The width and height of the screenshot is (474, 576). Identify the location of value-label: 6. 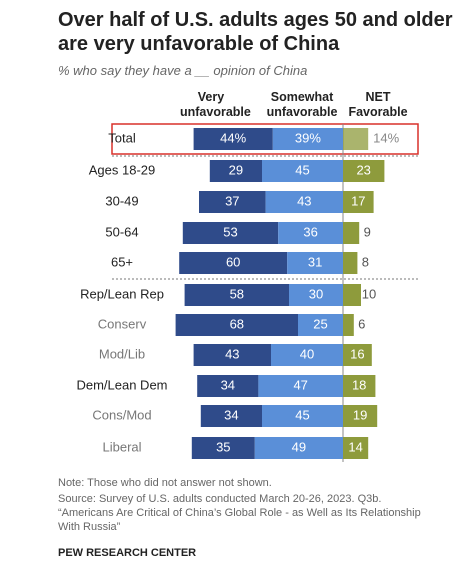
(361, 323).